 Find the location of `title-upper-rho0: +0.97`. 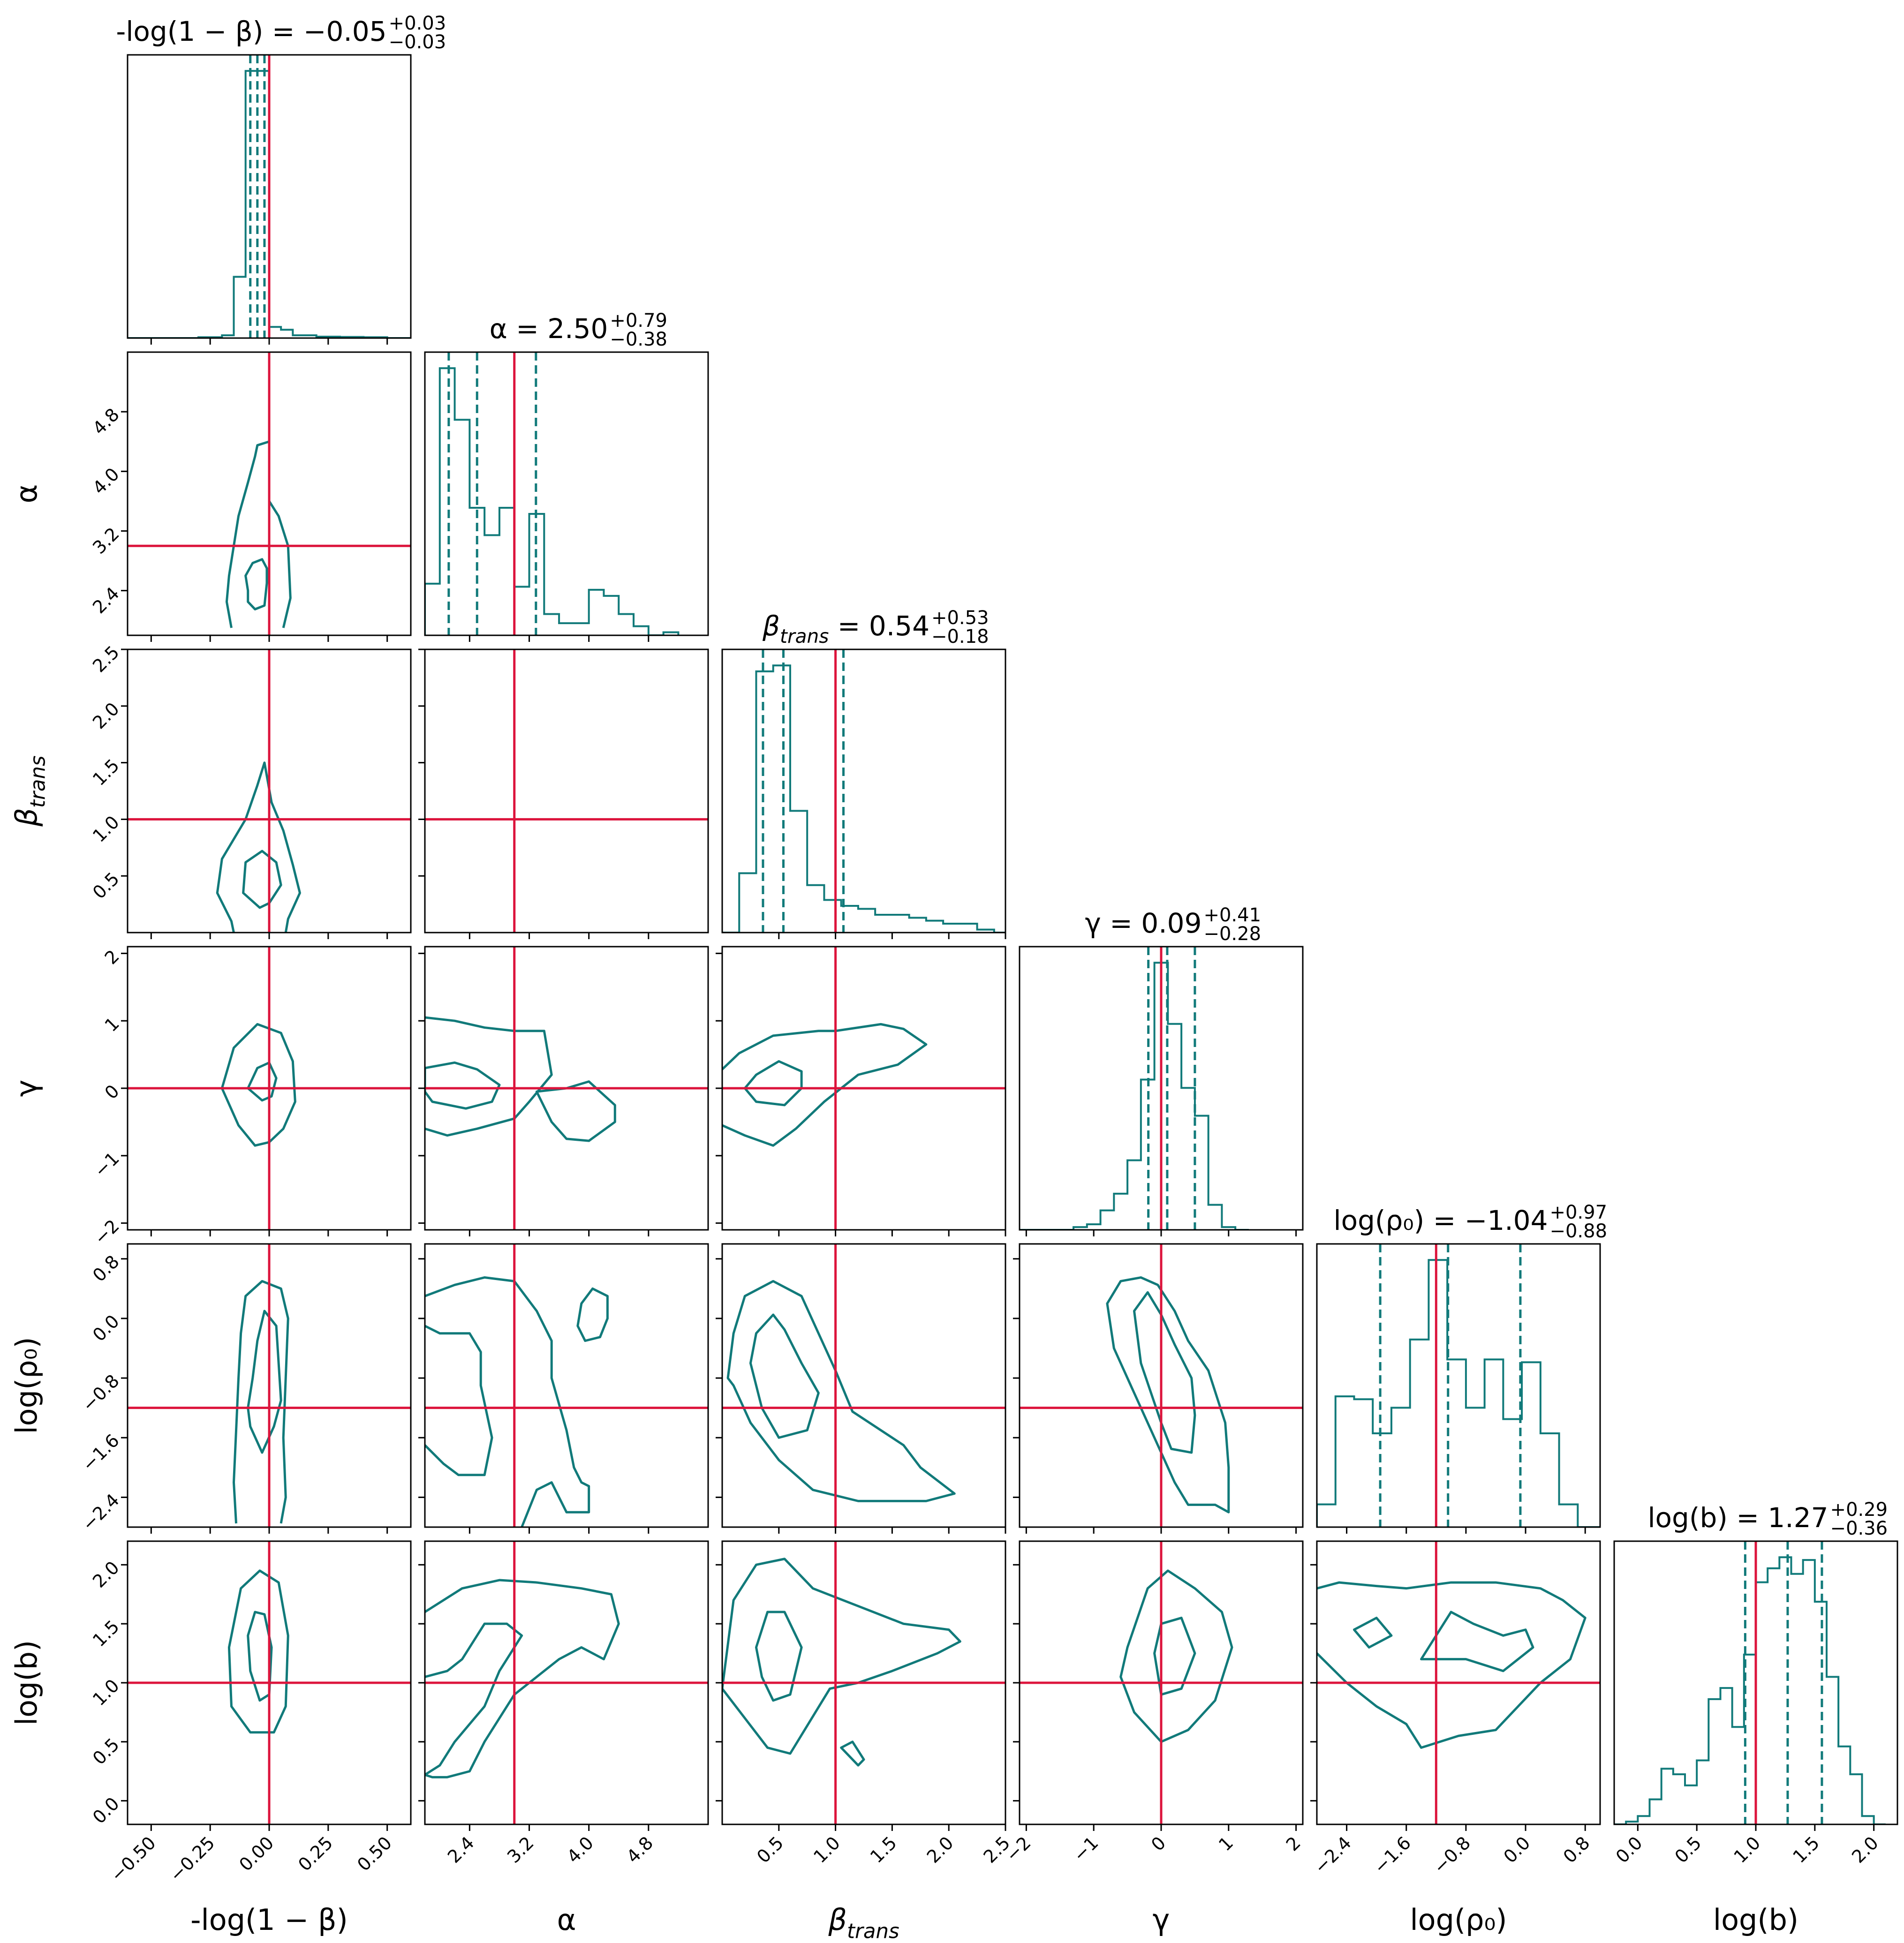

title-upper-rho0: +0.97 is located at coordinates (1578, 1212).